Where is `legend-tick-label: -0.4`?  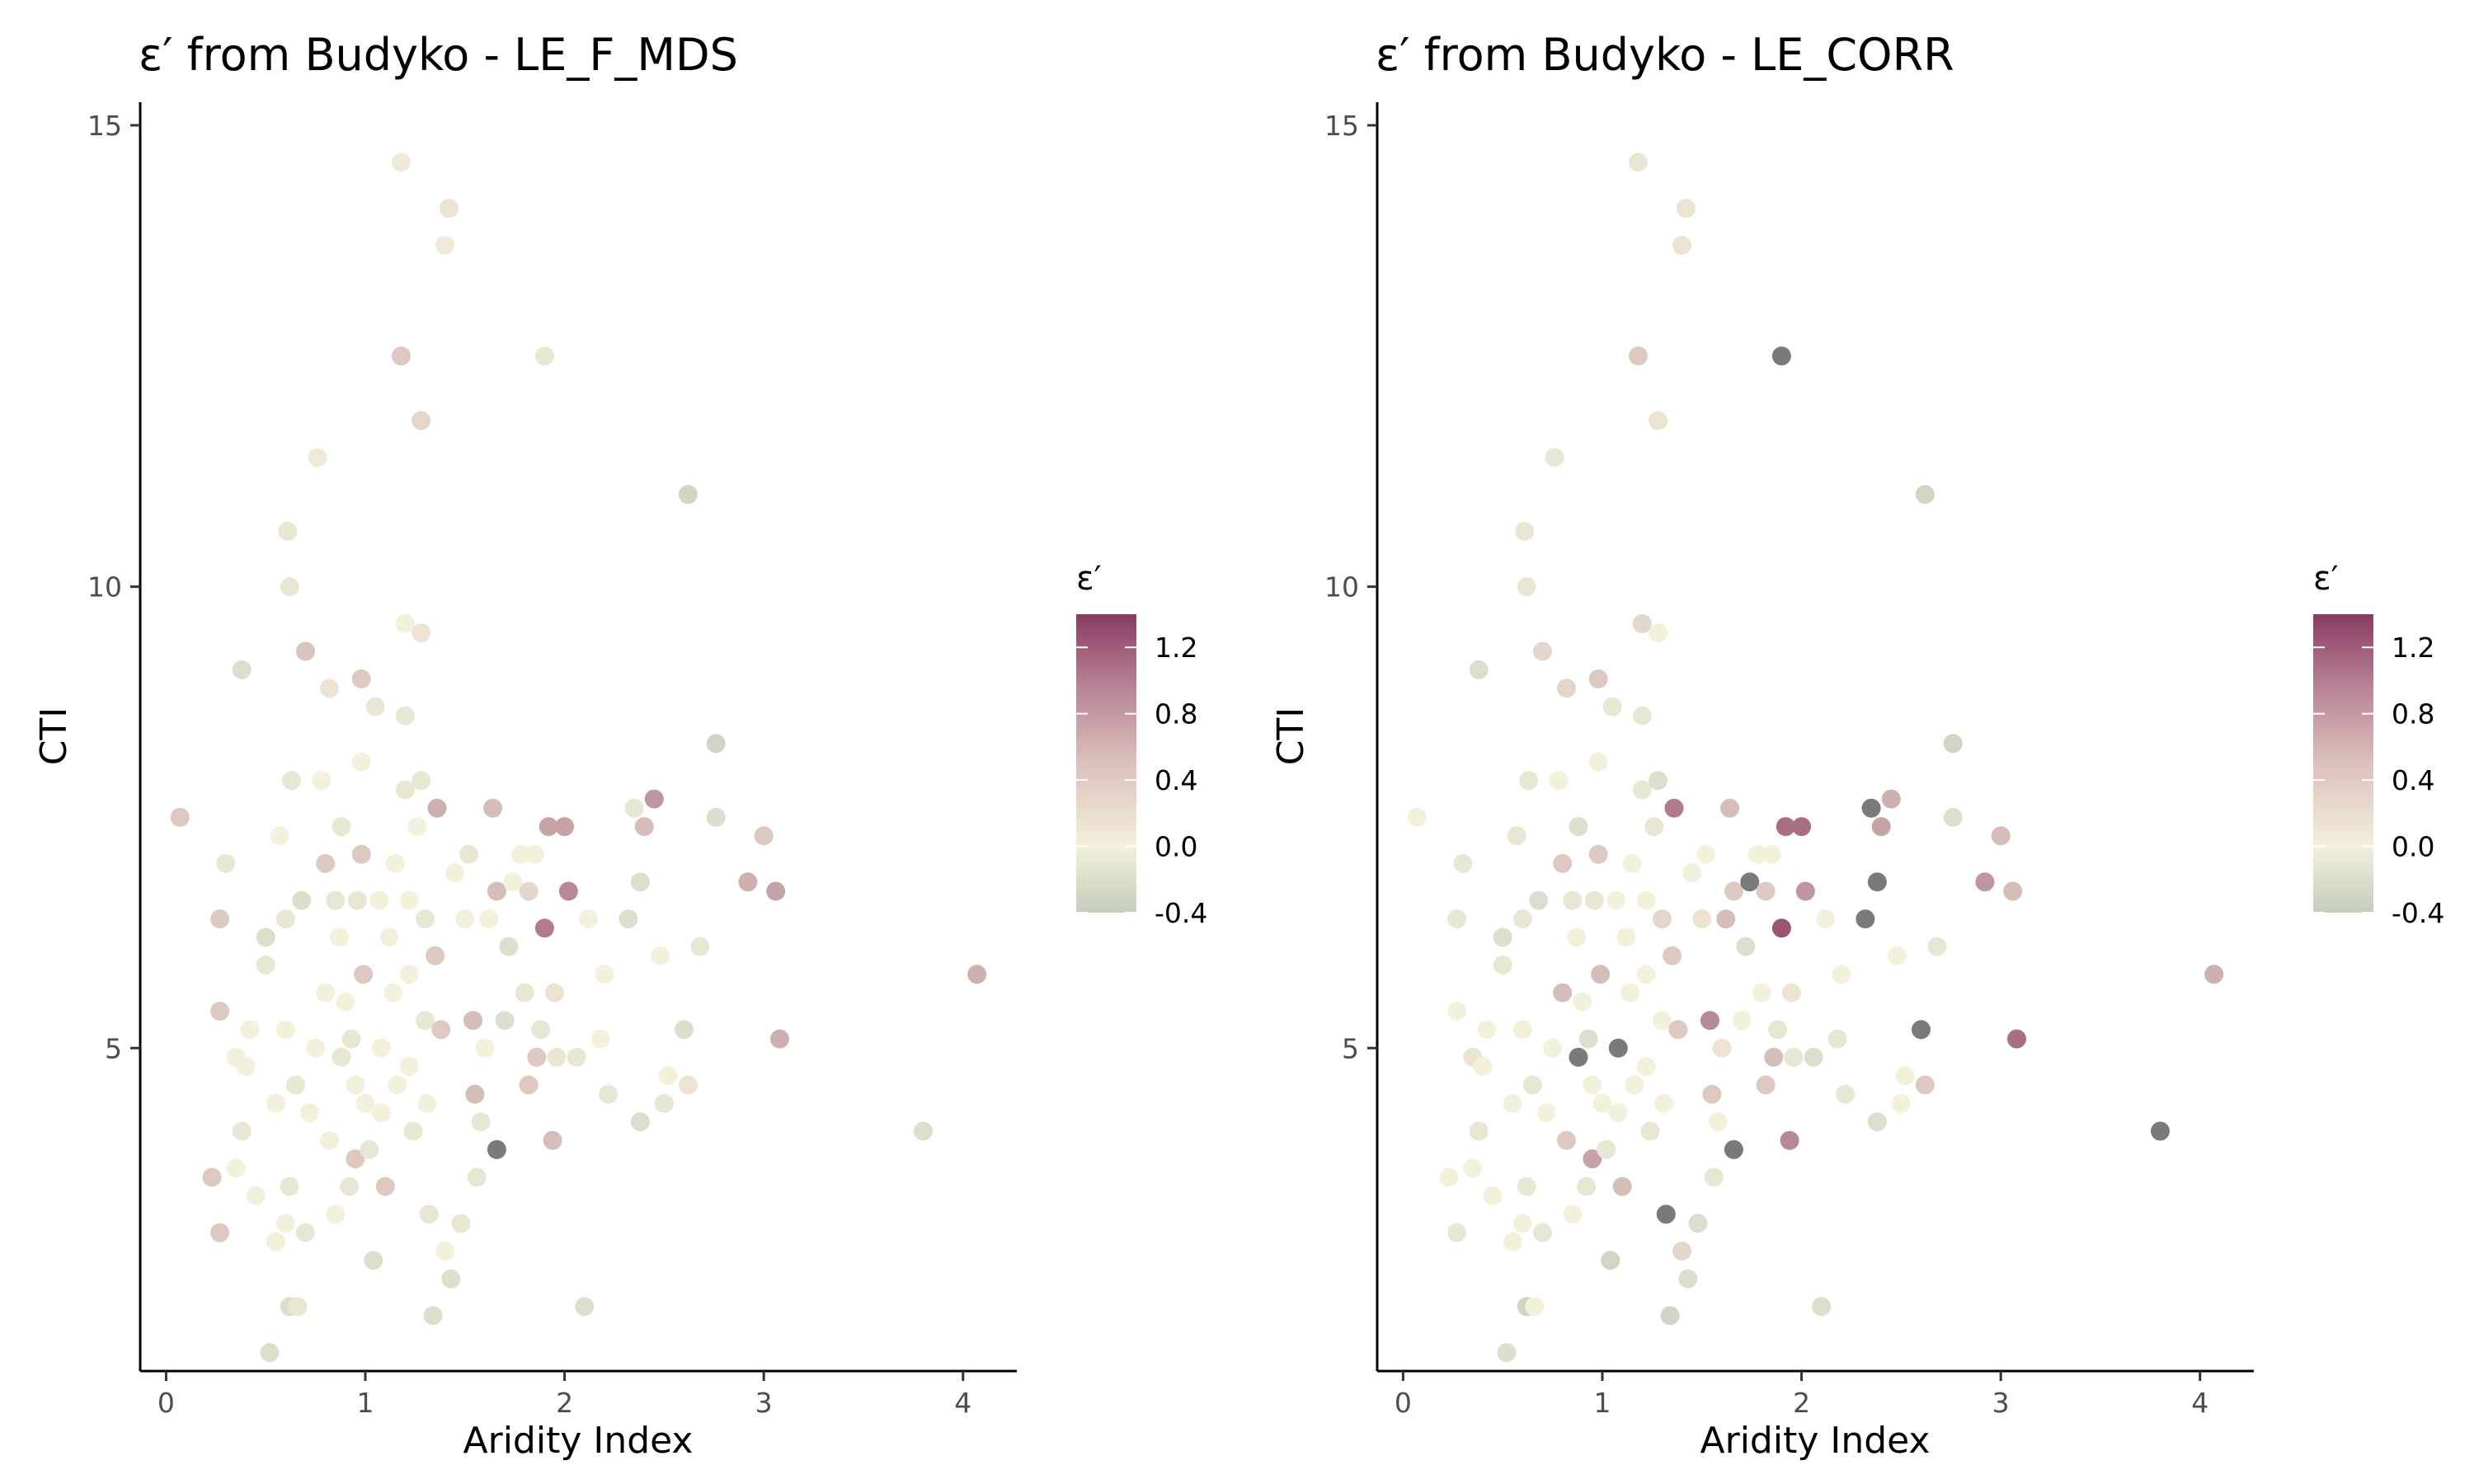
legend-tick-label: -0.4 is located at coordinates (2418, 913).